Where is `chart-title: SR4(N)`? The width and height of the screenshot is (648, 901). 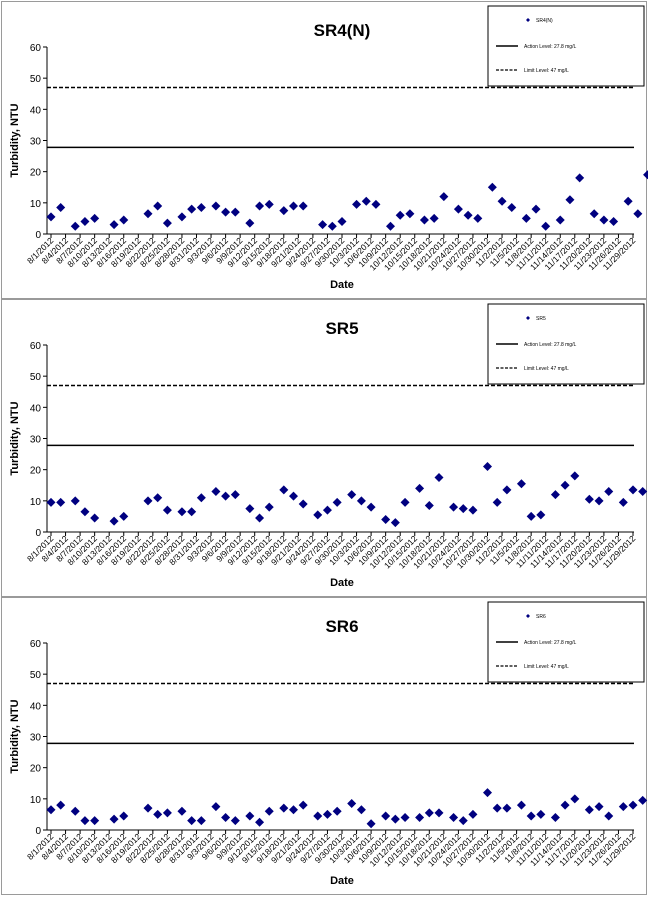 chart-title: SR4(N) is located at coordinates (342, 30).